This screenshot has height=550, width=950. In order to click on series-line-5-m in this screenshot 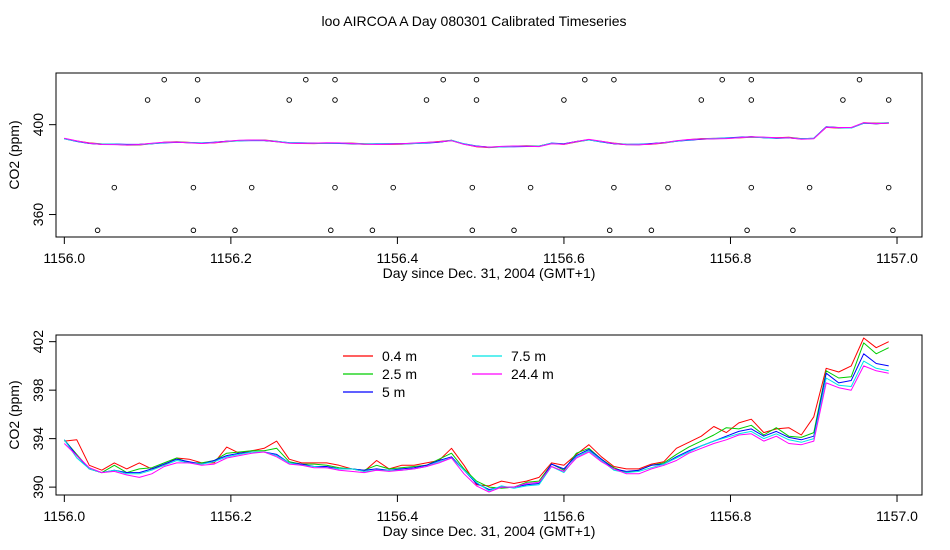, I will do `click(476, 135)`.